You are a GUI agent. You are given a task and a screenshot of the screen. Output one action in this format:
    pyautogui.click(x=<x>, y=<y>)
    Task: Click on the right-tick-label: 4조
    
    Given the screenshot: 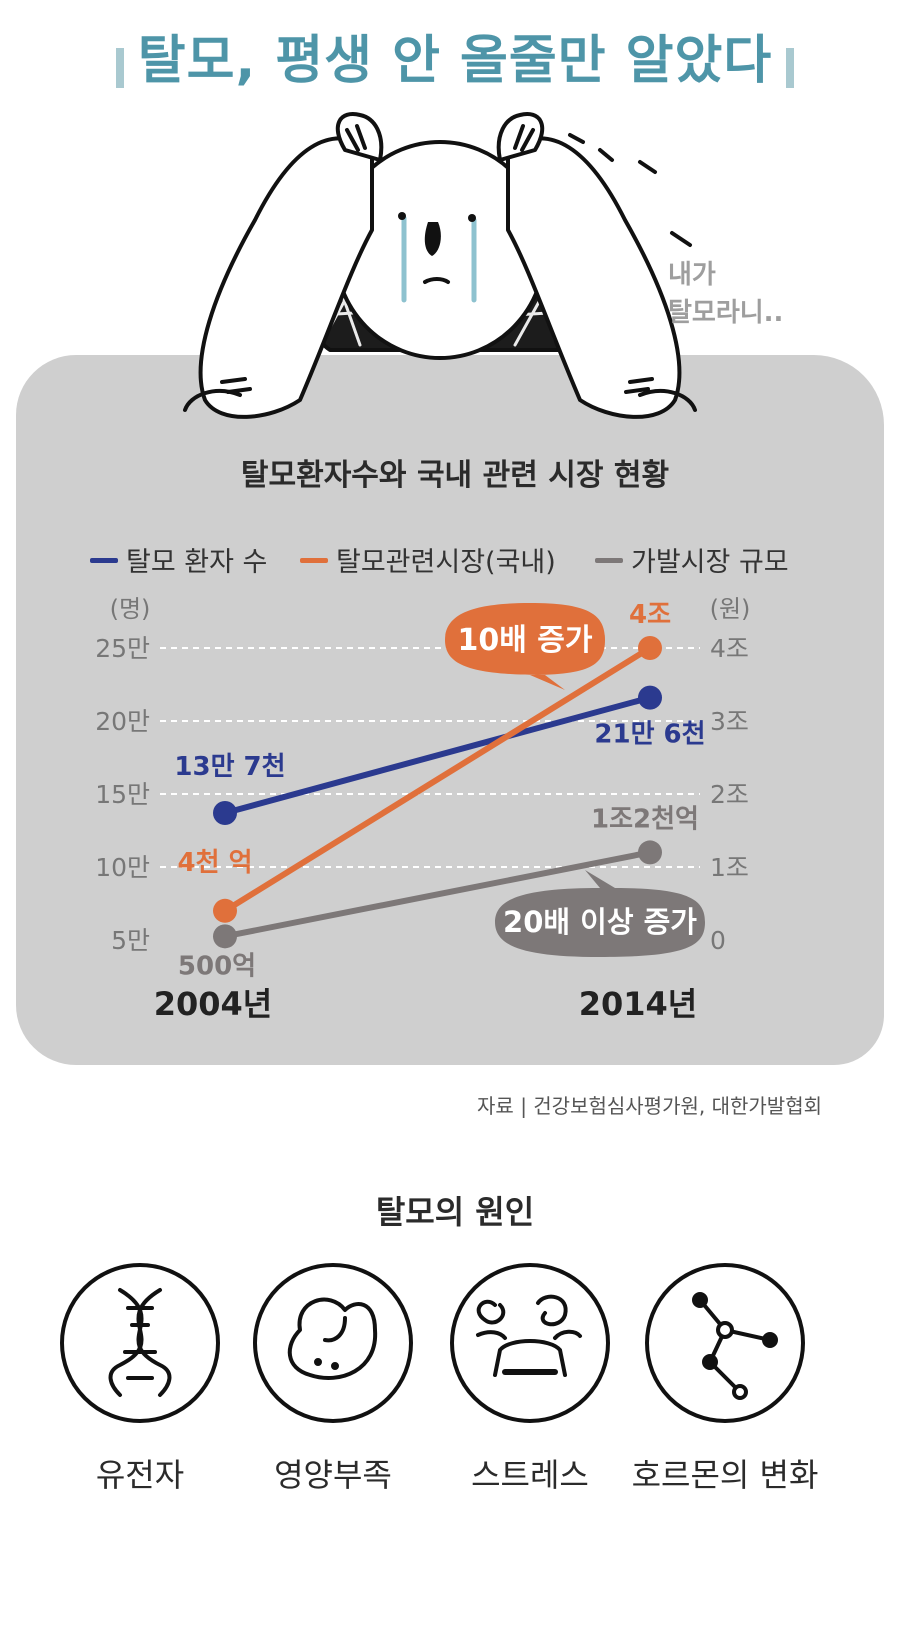 What is the action you would take?
    pyautogui.click(x=729, y=648)
    